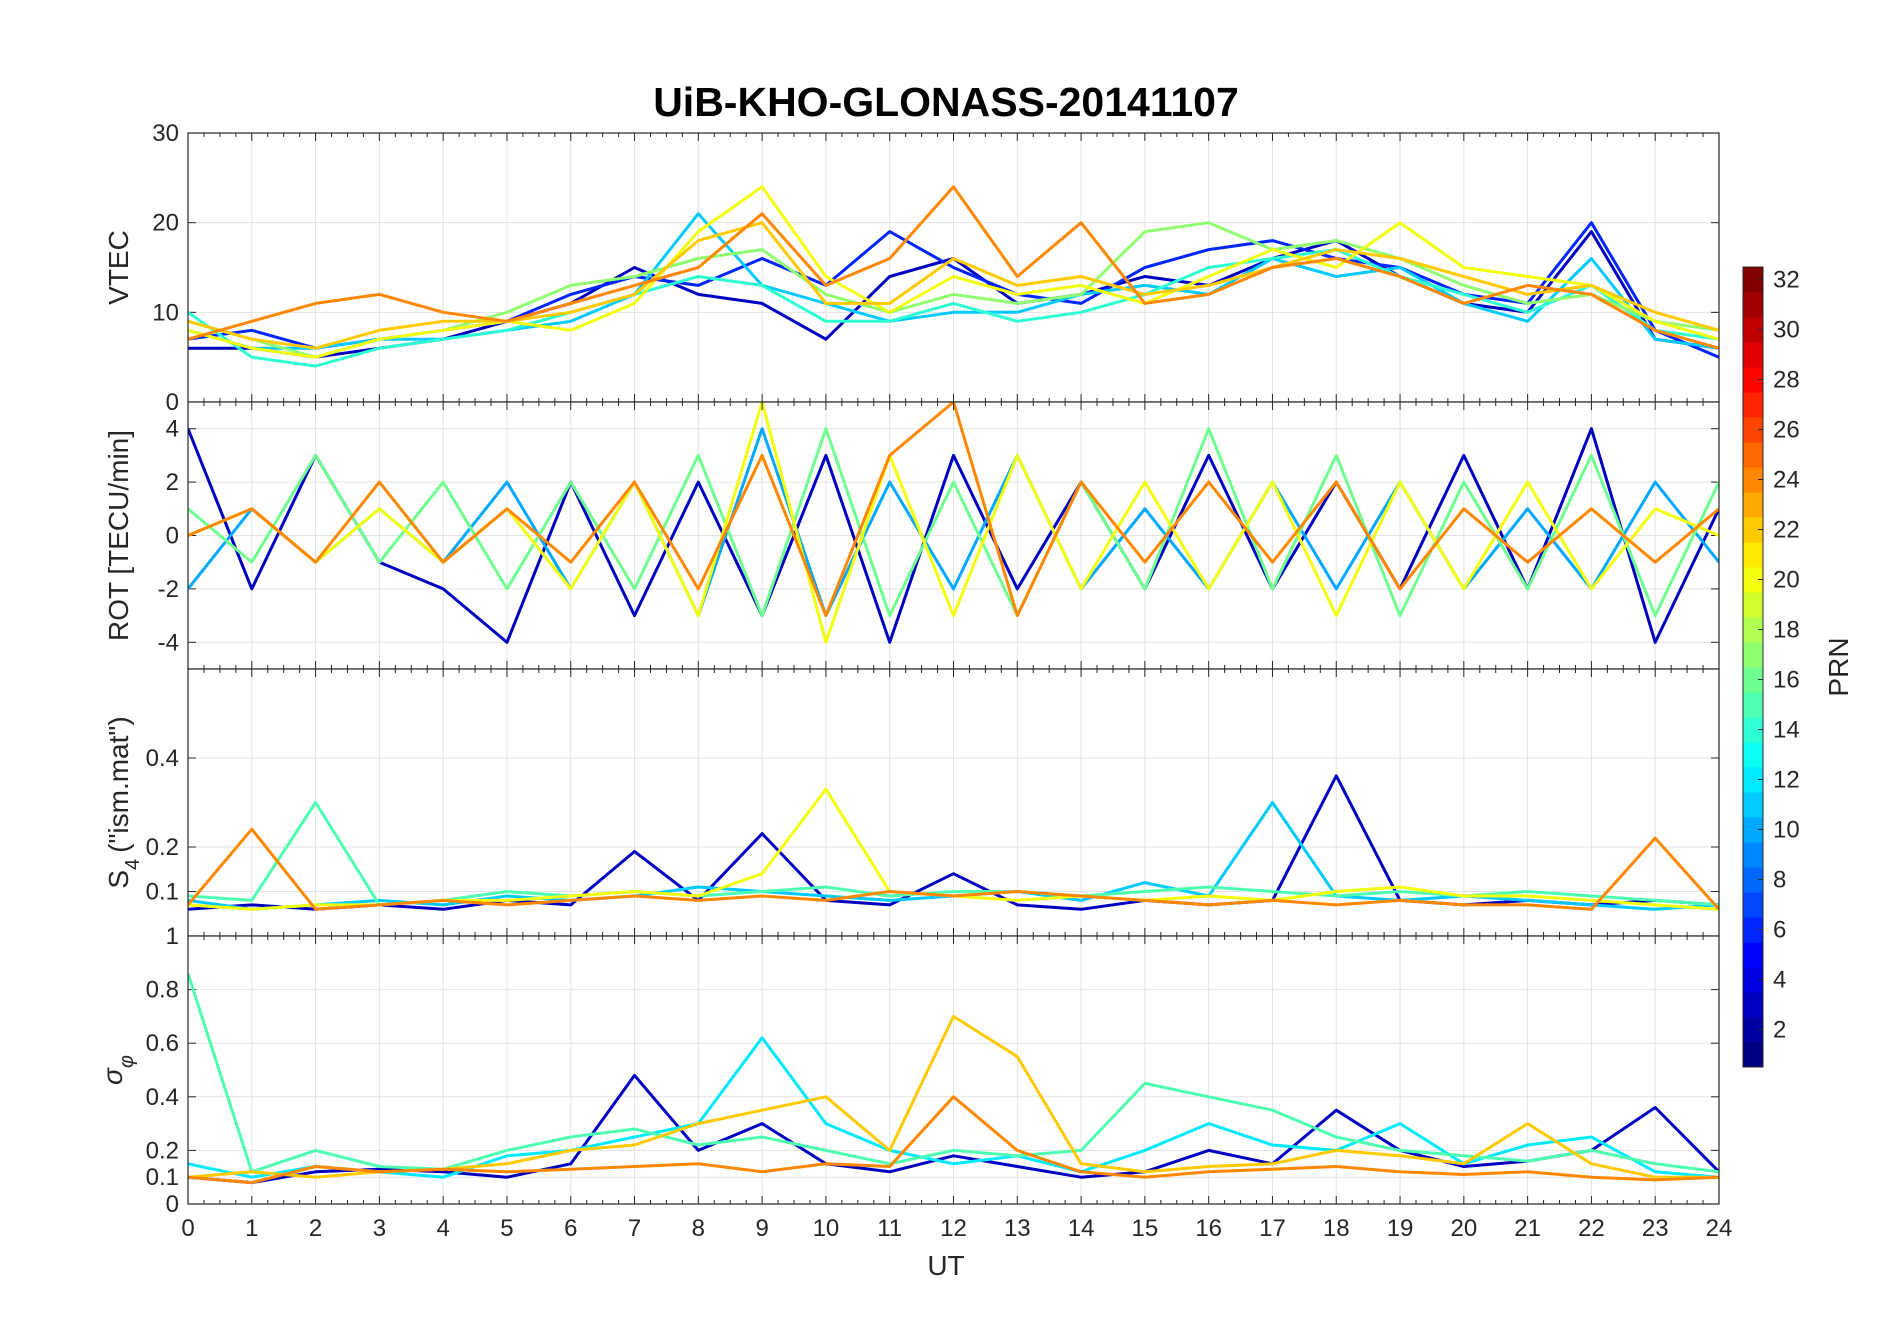 The height and width of the screenshot is (1330, 1902). I want to click on colorbar-tick-label: 14, so click(1786, 730).